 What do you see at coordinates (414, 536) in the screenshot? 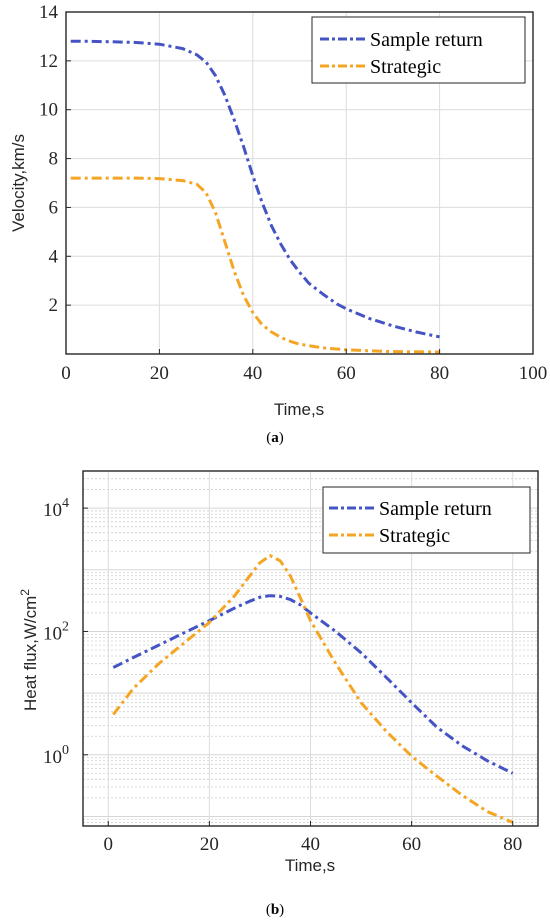
I see `heat-flux-legend-label-strategic: Strategic` at bounding box center [414, 536].